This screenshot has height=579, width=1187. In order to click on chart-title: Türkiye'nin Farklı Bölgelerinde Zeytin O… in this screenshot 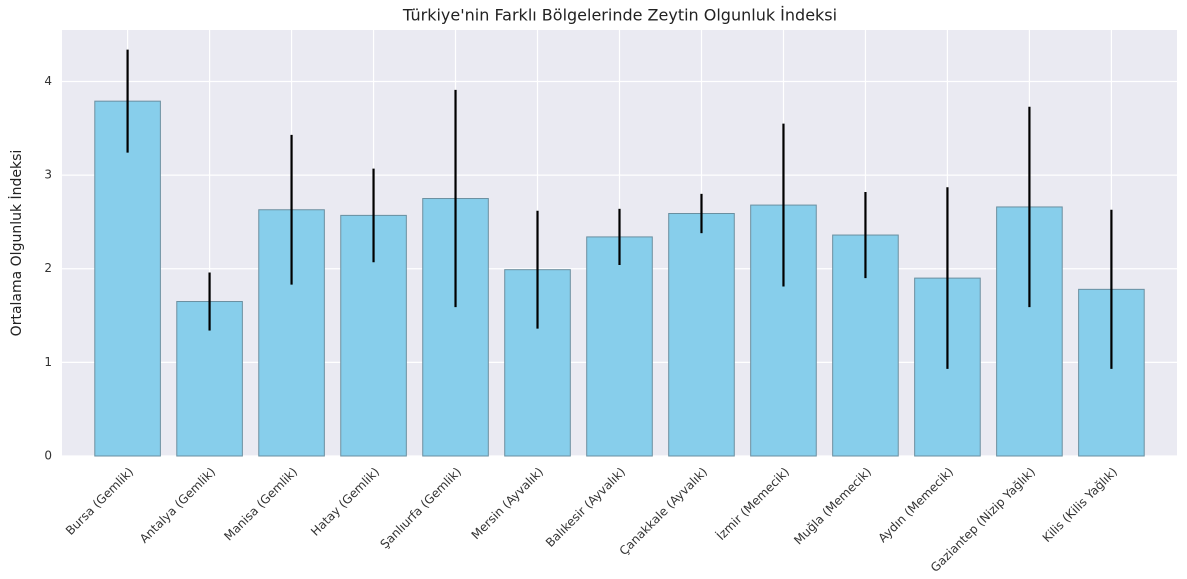, I will do `click(619, 15)`.